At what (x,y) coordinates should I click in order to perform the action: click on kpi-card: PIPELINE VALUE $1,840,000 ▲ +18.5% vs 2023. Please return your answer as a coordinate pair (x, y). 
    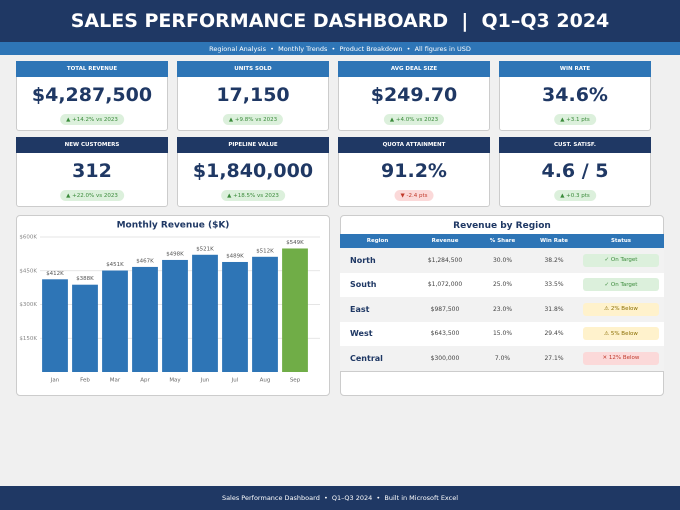
    Looking at the image, I should click on (253, 172).